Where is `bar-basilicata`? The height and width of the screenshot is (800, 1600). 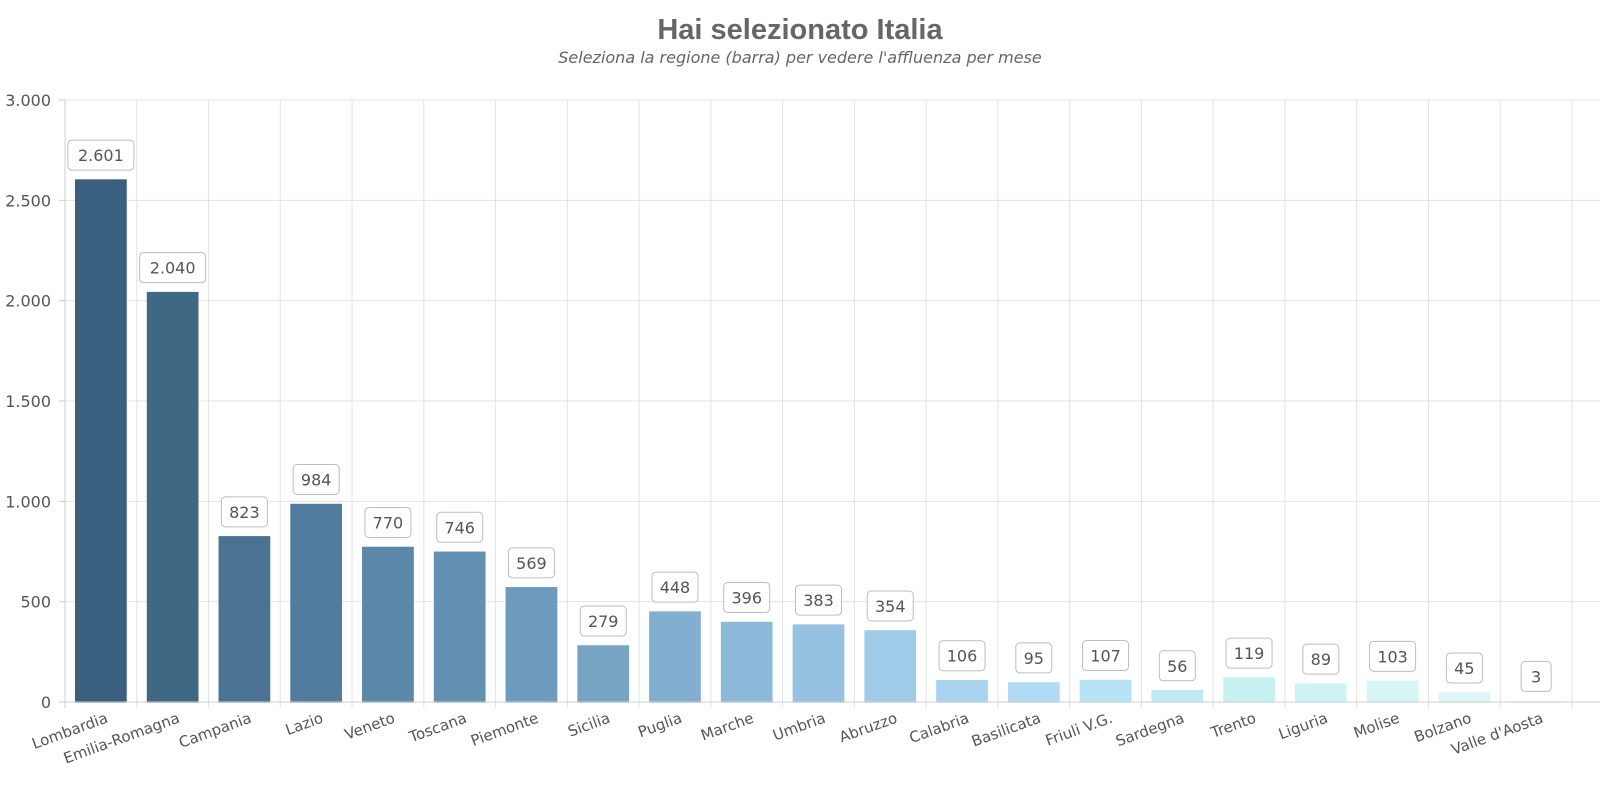
bar-basilicata is located at coordinates (1033, 692).